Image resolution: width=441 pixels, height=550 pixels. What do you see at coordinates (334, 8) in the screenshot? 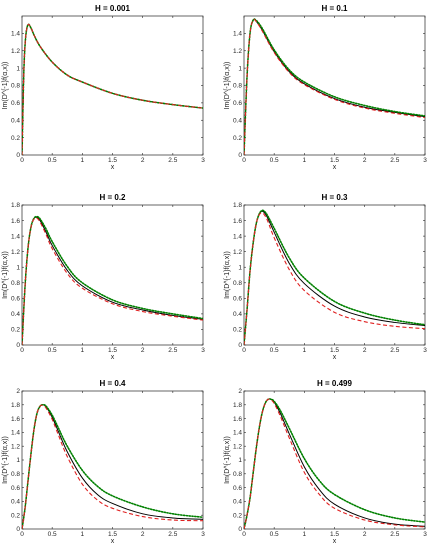
I see `subplot-title: H = 0.1` at bounding box center [334, 8].